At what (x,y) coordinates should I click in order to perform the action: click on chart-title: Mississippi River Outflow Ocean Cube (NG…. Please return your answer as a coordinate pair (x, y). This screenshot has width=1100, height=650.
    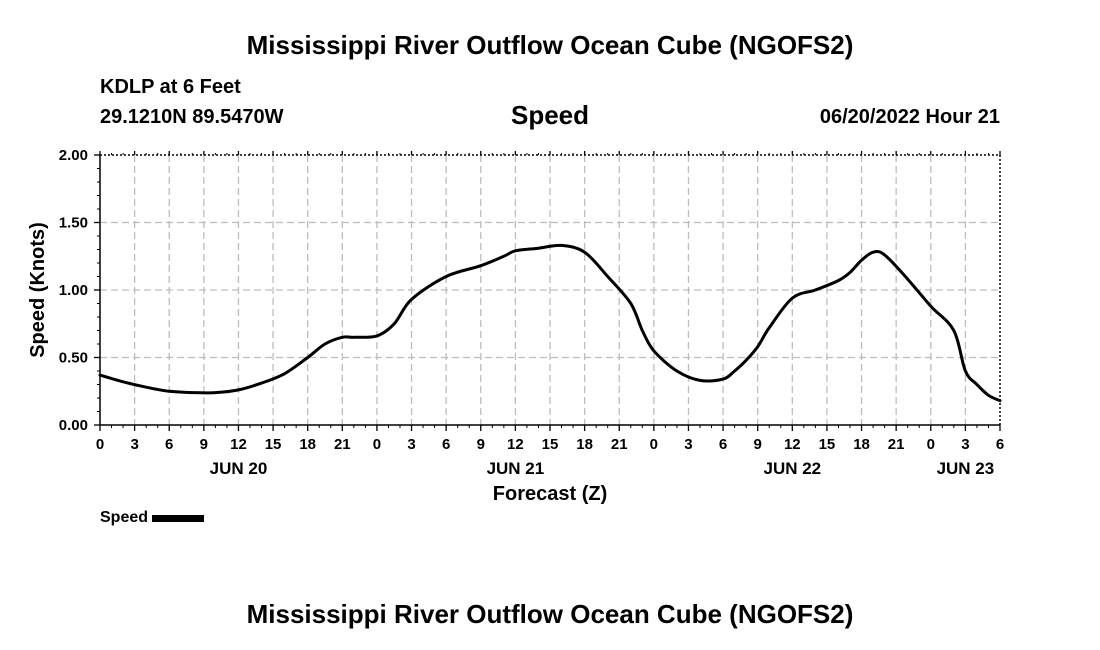
    Looking at the image, I should click on (550, 45).